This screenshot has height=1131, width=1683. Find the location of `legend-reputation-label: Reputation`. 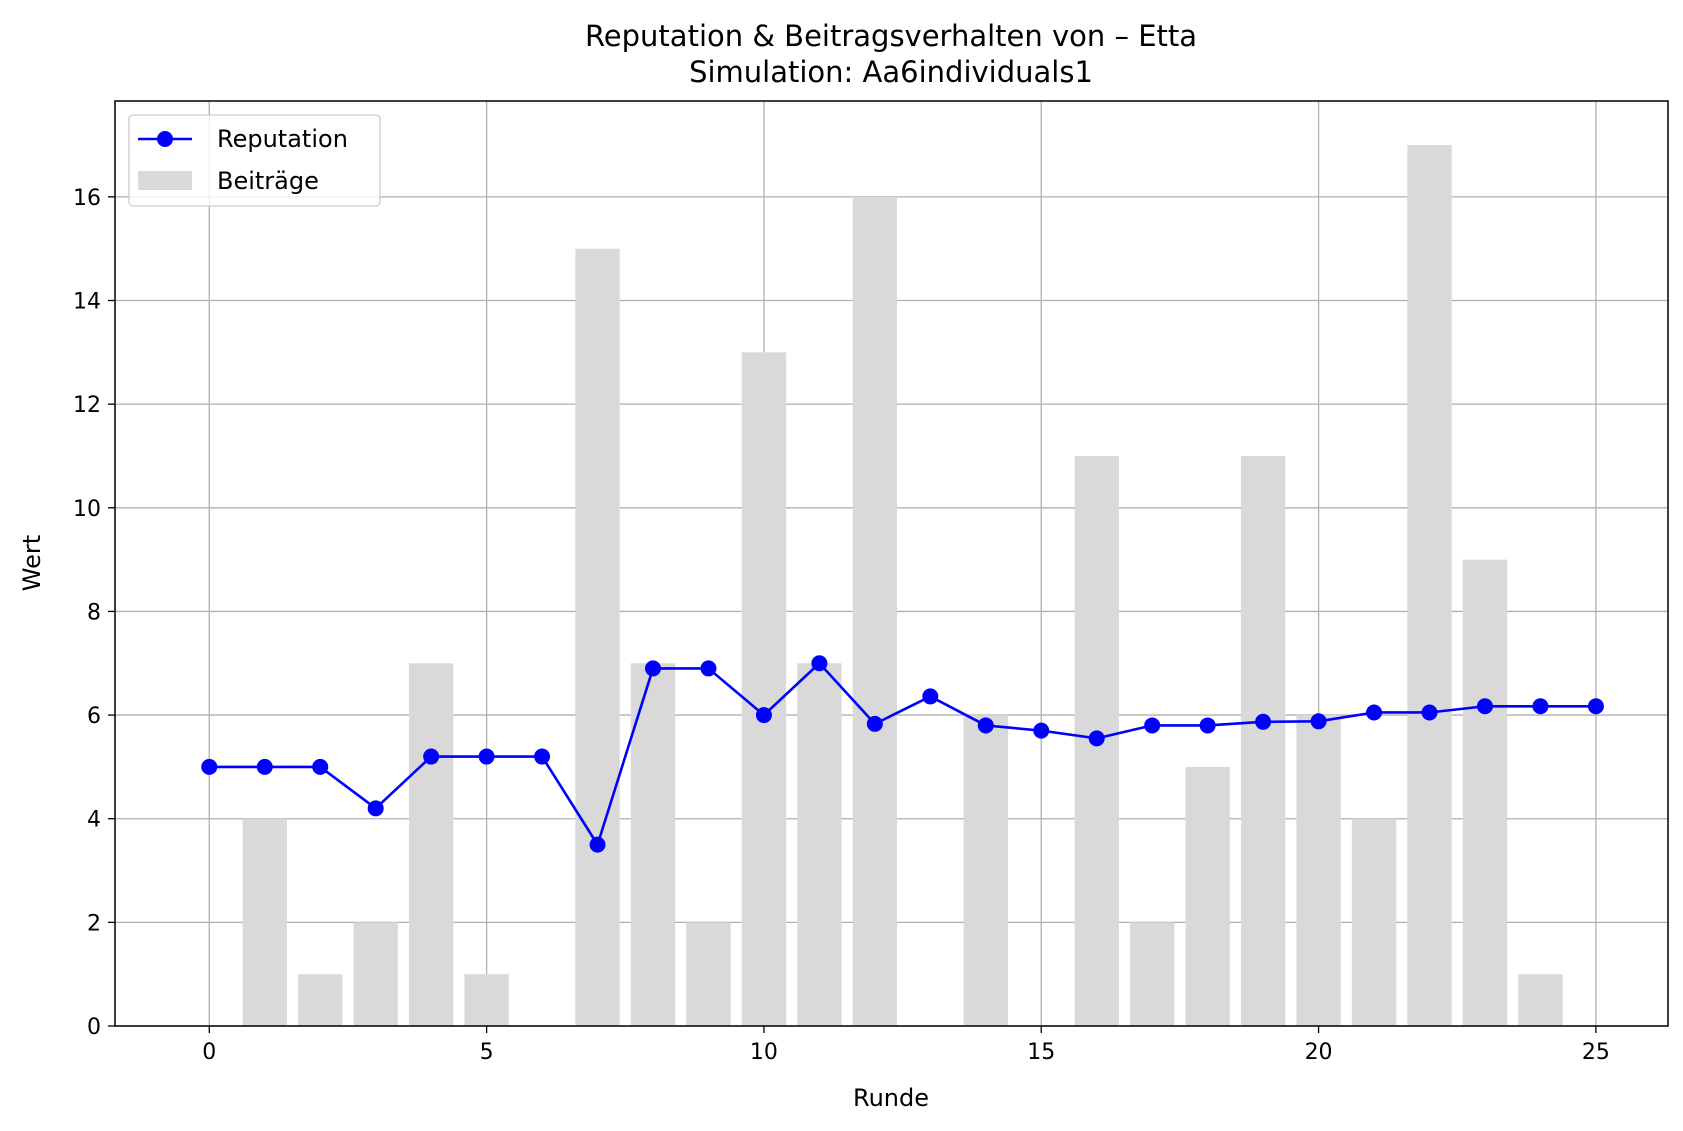

legend-reputation-label: Reputation is located at coordinates (282, 139).